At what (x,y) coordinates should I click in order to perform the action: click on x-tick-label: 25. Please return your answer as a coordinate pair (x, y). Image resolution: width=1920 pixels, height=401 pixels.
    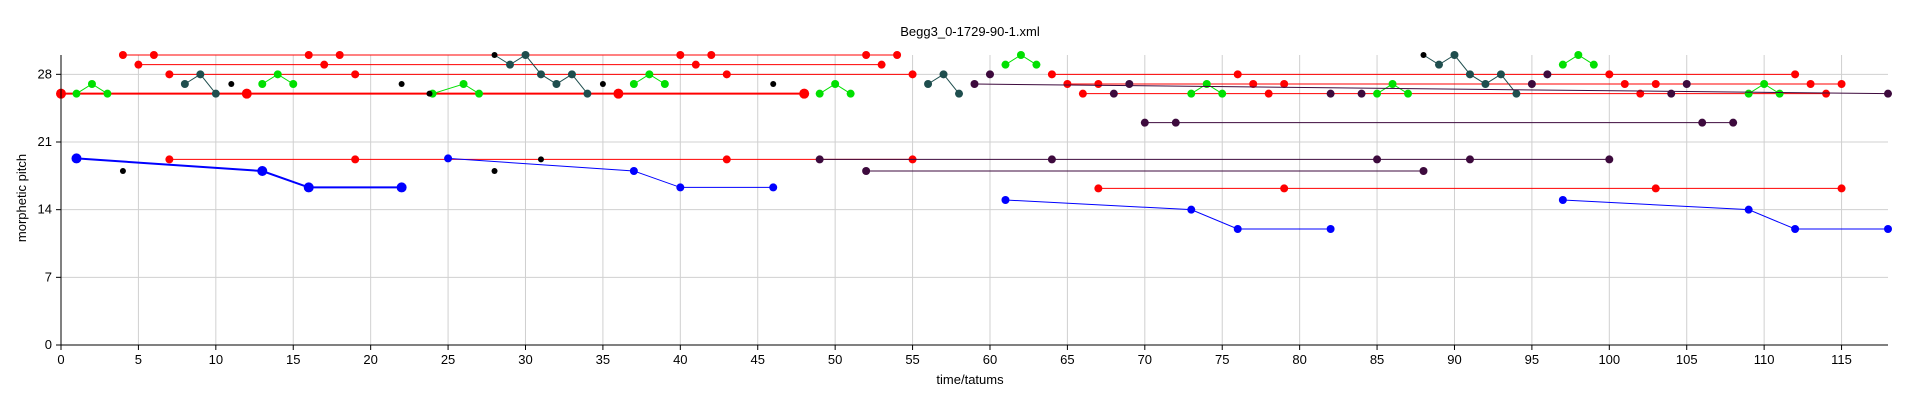
    Looking at the image, I should click on (448, 359).